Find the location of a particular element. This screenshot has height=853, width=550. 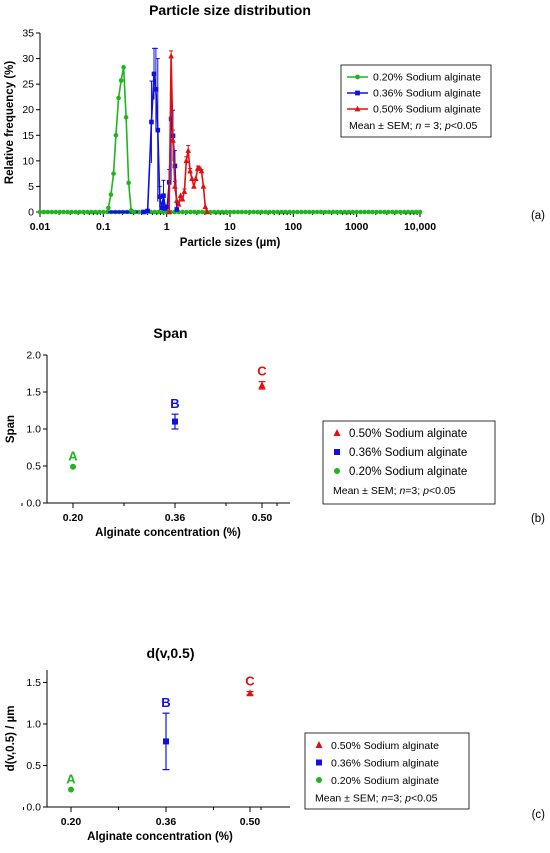

y-tick-label: 0.5 is located at coordinates (33, 467).